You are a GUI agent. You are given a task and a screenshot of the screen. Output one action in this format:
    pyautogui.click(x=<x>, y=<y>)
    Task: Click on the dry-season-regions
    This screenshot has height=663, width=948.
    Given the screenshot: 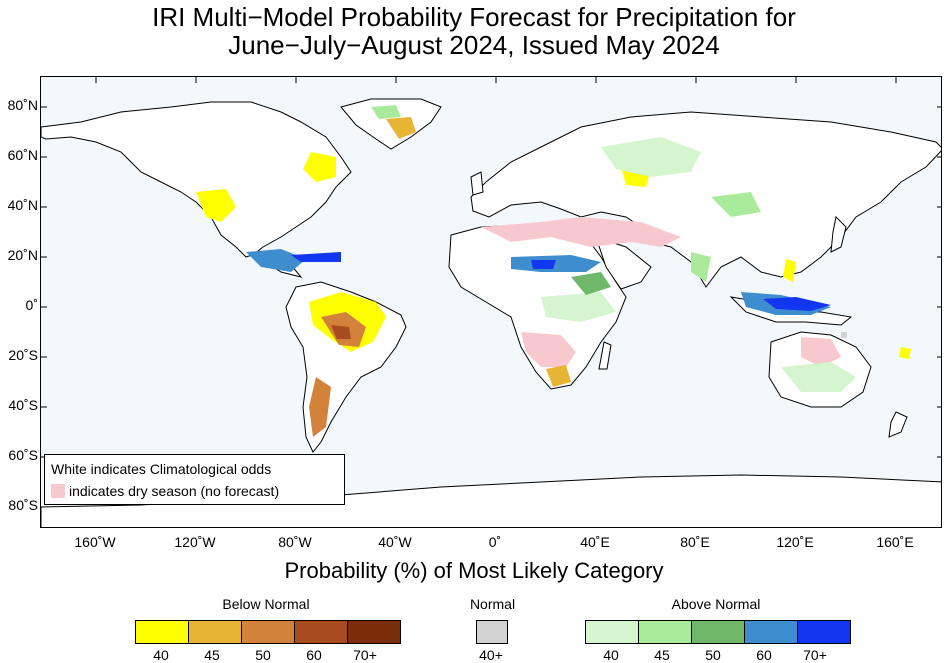 What is the action you would take?
    pyautogui.click(x=661, y=292)
    